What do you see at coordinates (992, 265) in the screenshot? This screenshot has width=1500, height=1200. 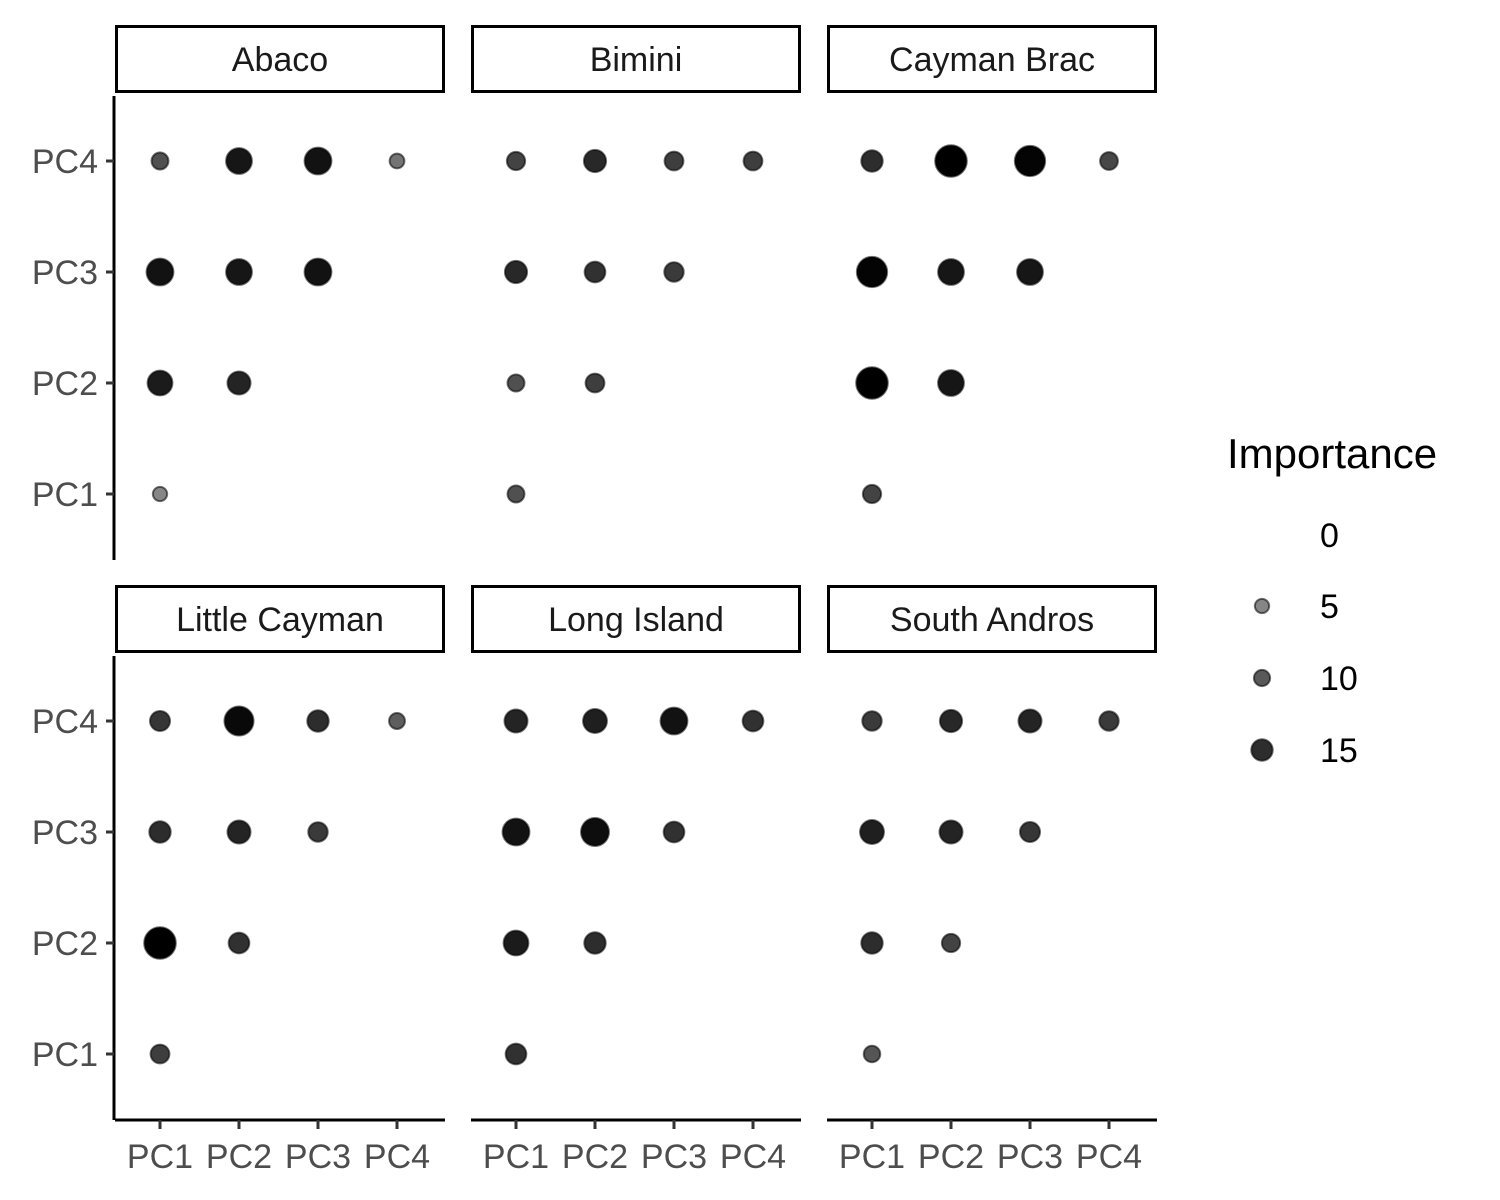 I see `facet-panel: Cayman Brac` at bounding box center [992, 265].